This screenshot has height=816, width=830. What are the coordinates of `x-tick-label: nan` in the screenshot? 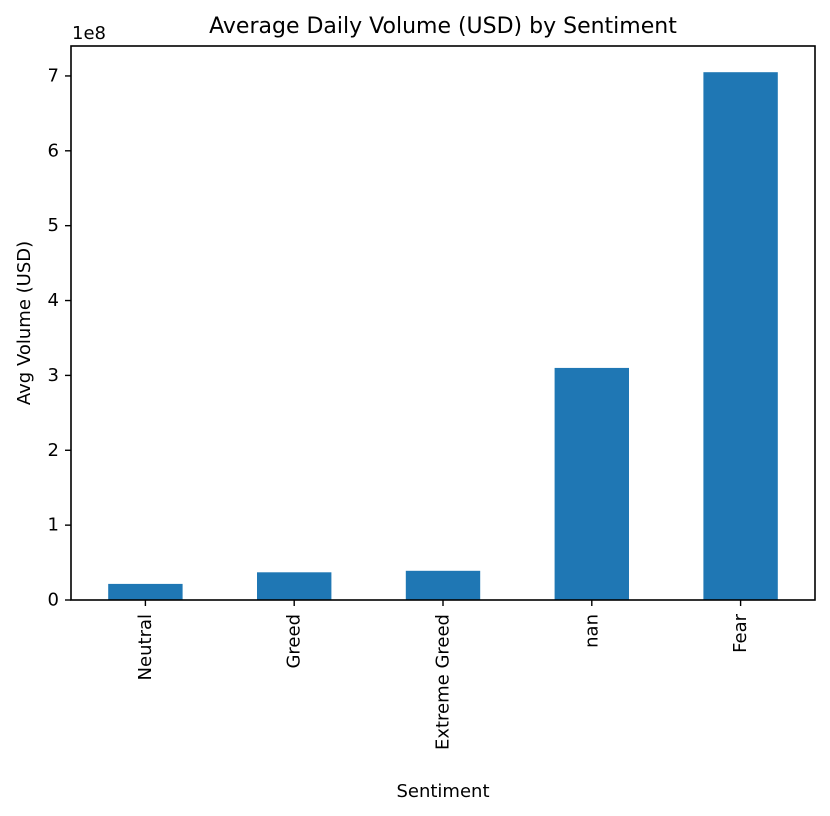 It's located at (591, 631).